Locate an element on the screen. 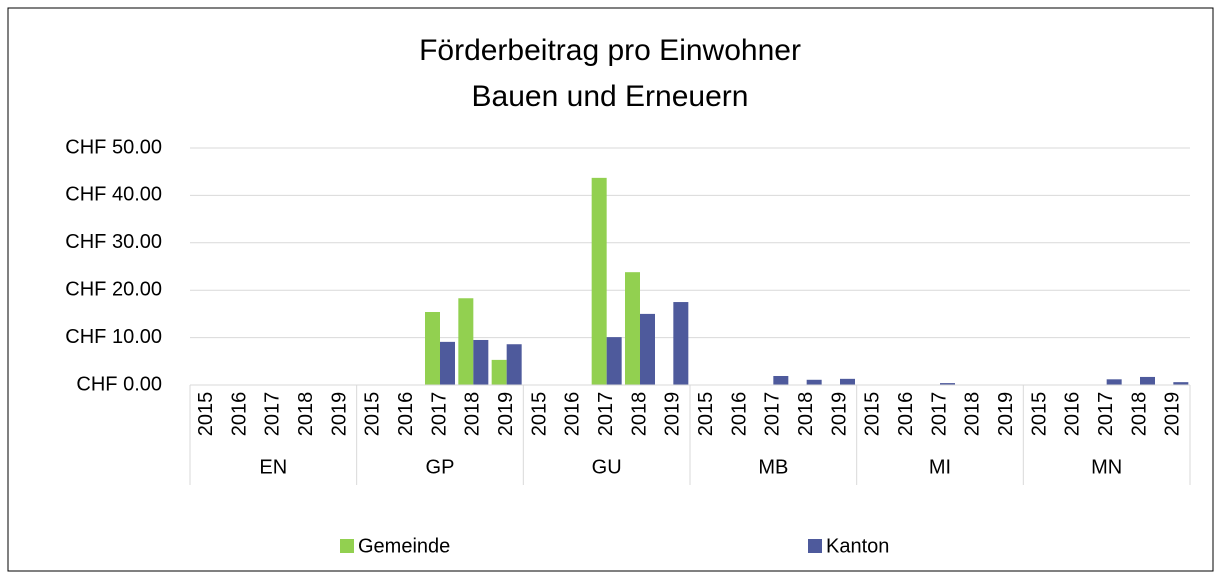 The image size is (1221, 579). group-label: EN is located at coordinates (273, 467).